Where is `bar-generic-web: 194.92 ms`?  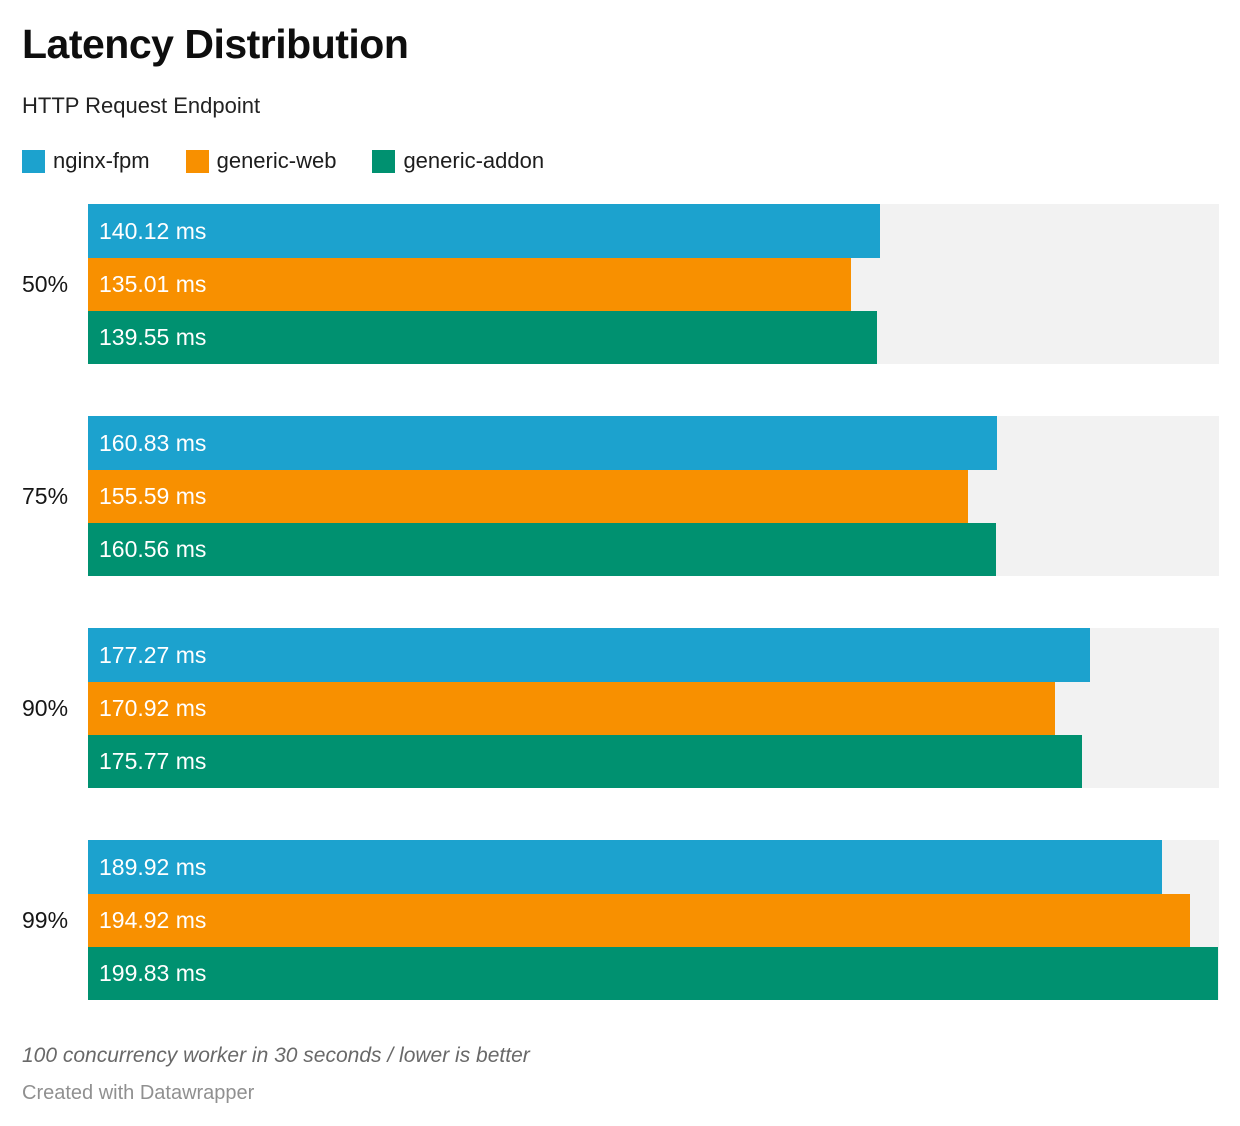 bar-generic-web: 194.92 ms is located at coordinates (639, 920).